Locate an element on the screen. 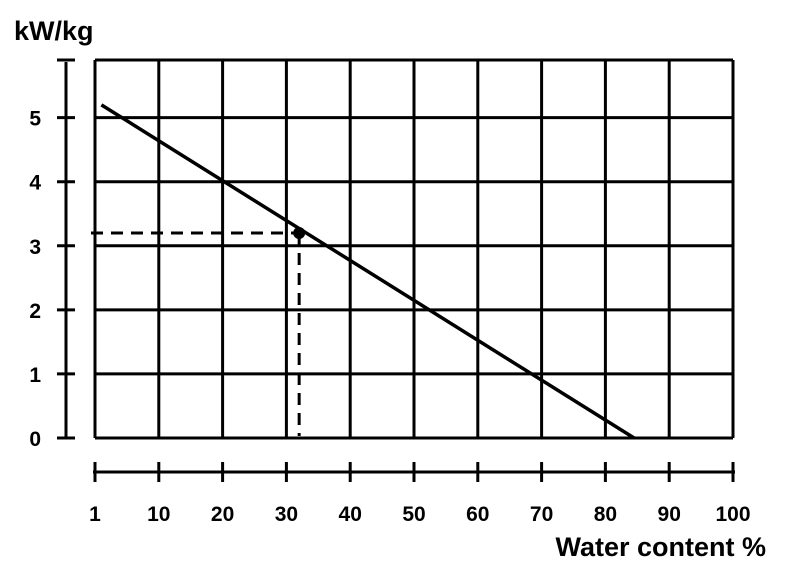  y-tick-label-5: 5 is located at coordinates (35, 119).